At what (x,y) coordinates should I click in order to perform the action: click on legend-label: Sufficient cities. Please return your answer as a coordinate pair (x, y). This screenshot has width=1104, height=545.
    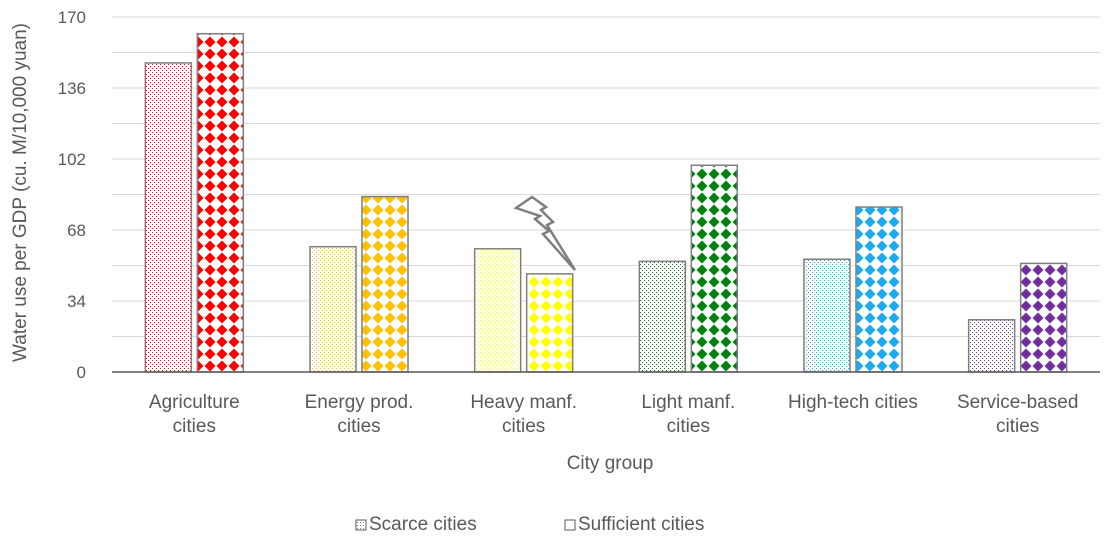
    Looking at the image, I should click on (641, 524).